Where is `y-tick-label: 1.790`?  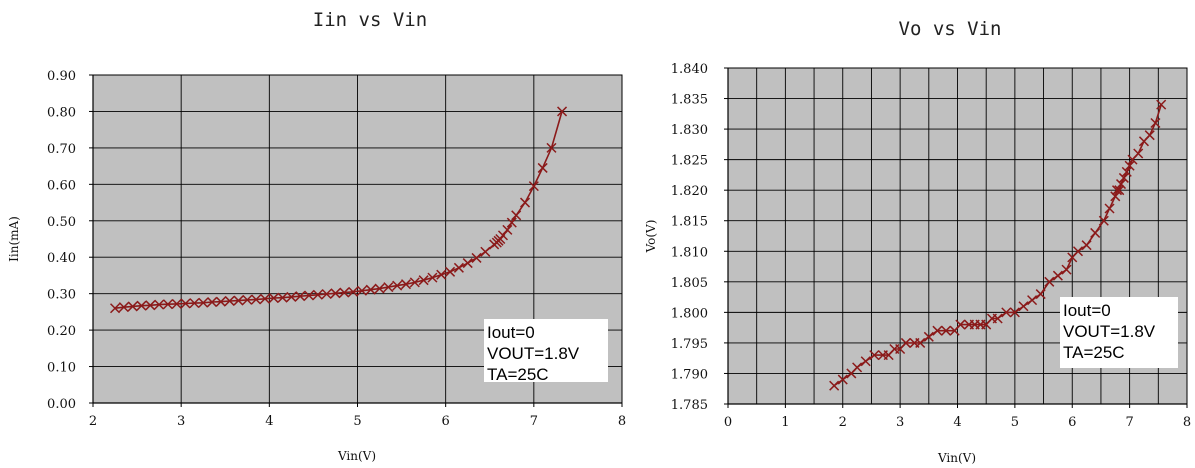
y-tick-label: 1.790 is located at coordinates (689, 374).